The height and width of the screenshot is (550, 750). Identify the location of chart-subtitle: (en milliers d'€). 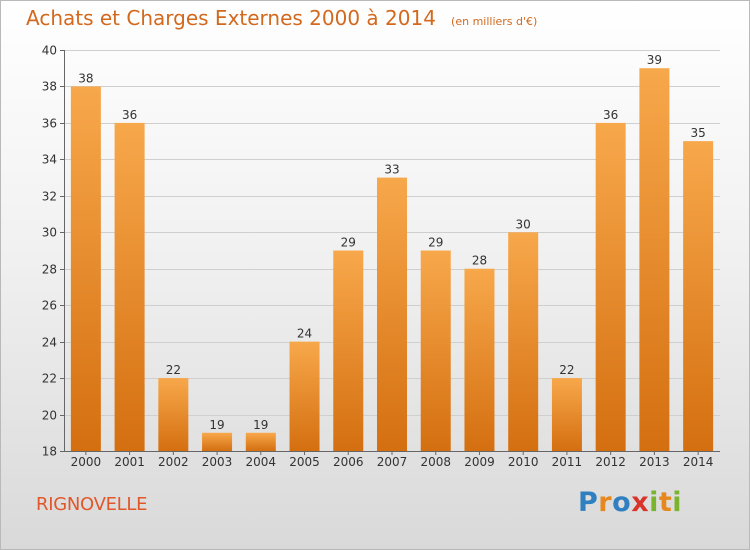
(494, 21).